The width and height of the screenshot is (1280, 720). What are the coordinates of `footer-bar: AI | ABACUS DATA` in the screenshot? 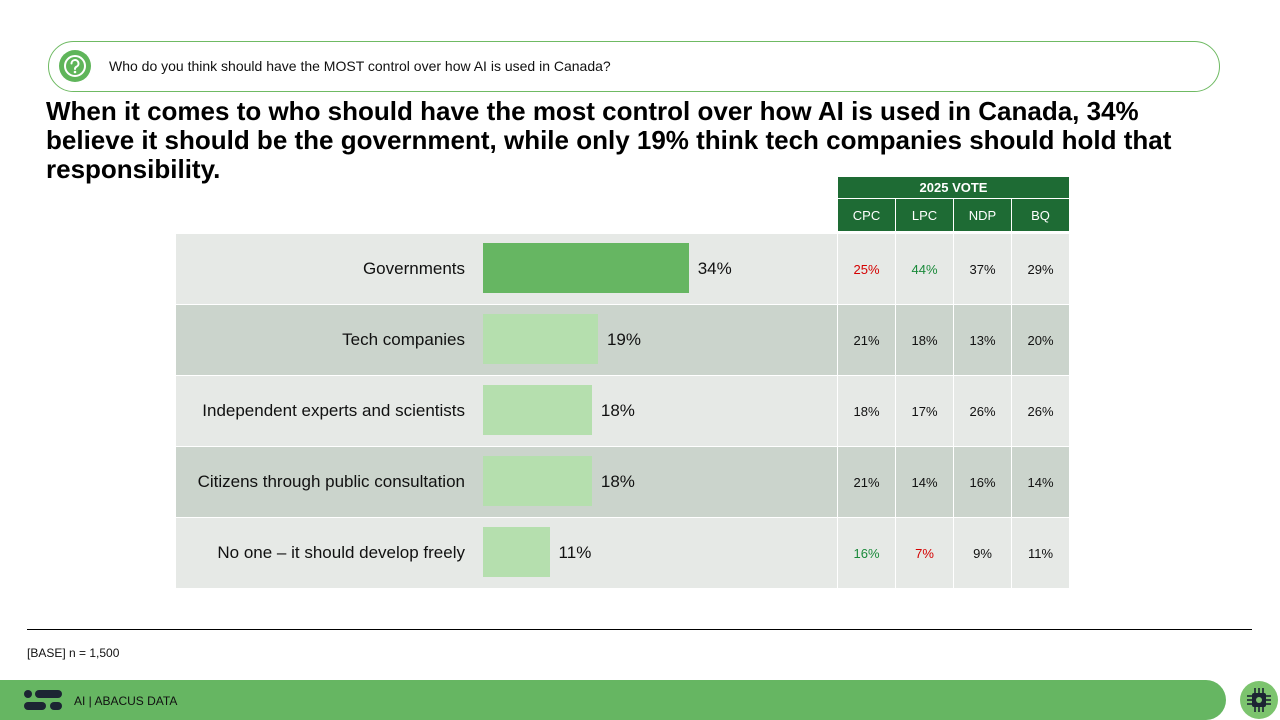 It's located at (613, 700).